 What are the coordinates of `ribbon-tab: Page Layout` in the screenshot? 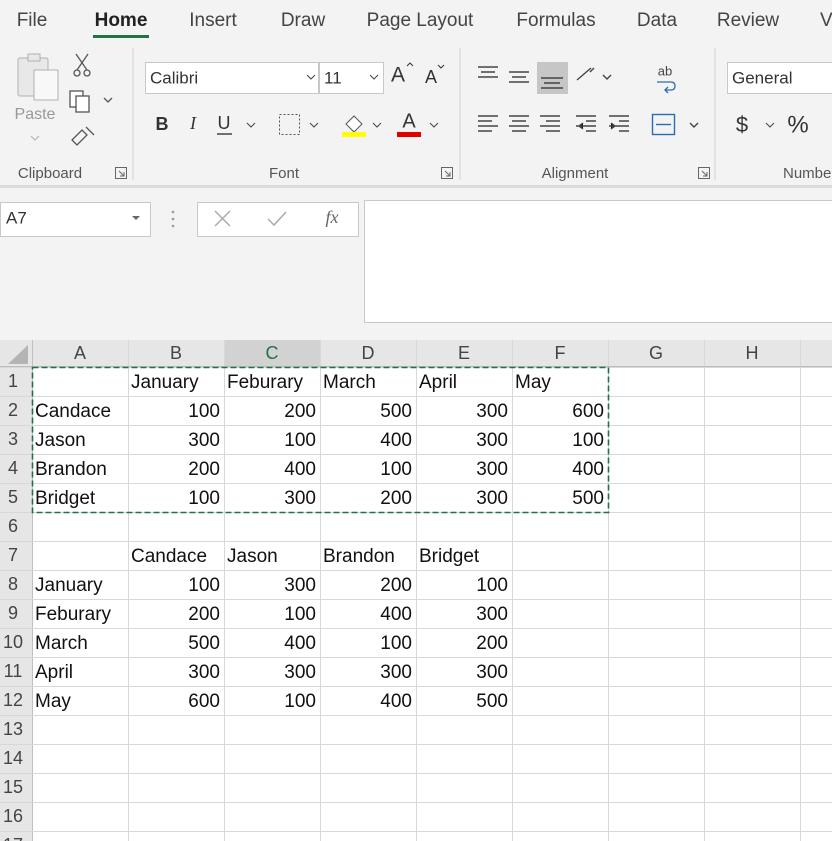 It's located at (420, 20).